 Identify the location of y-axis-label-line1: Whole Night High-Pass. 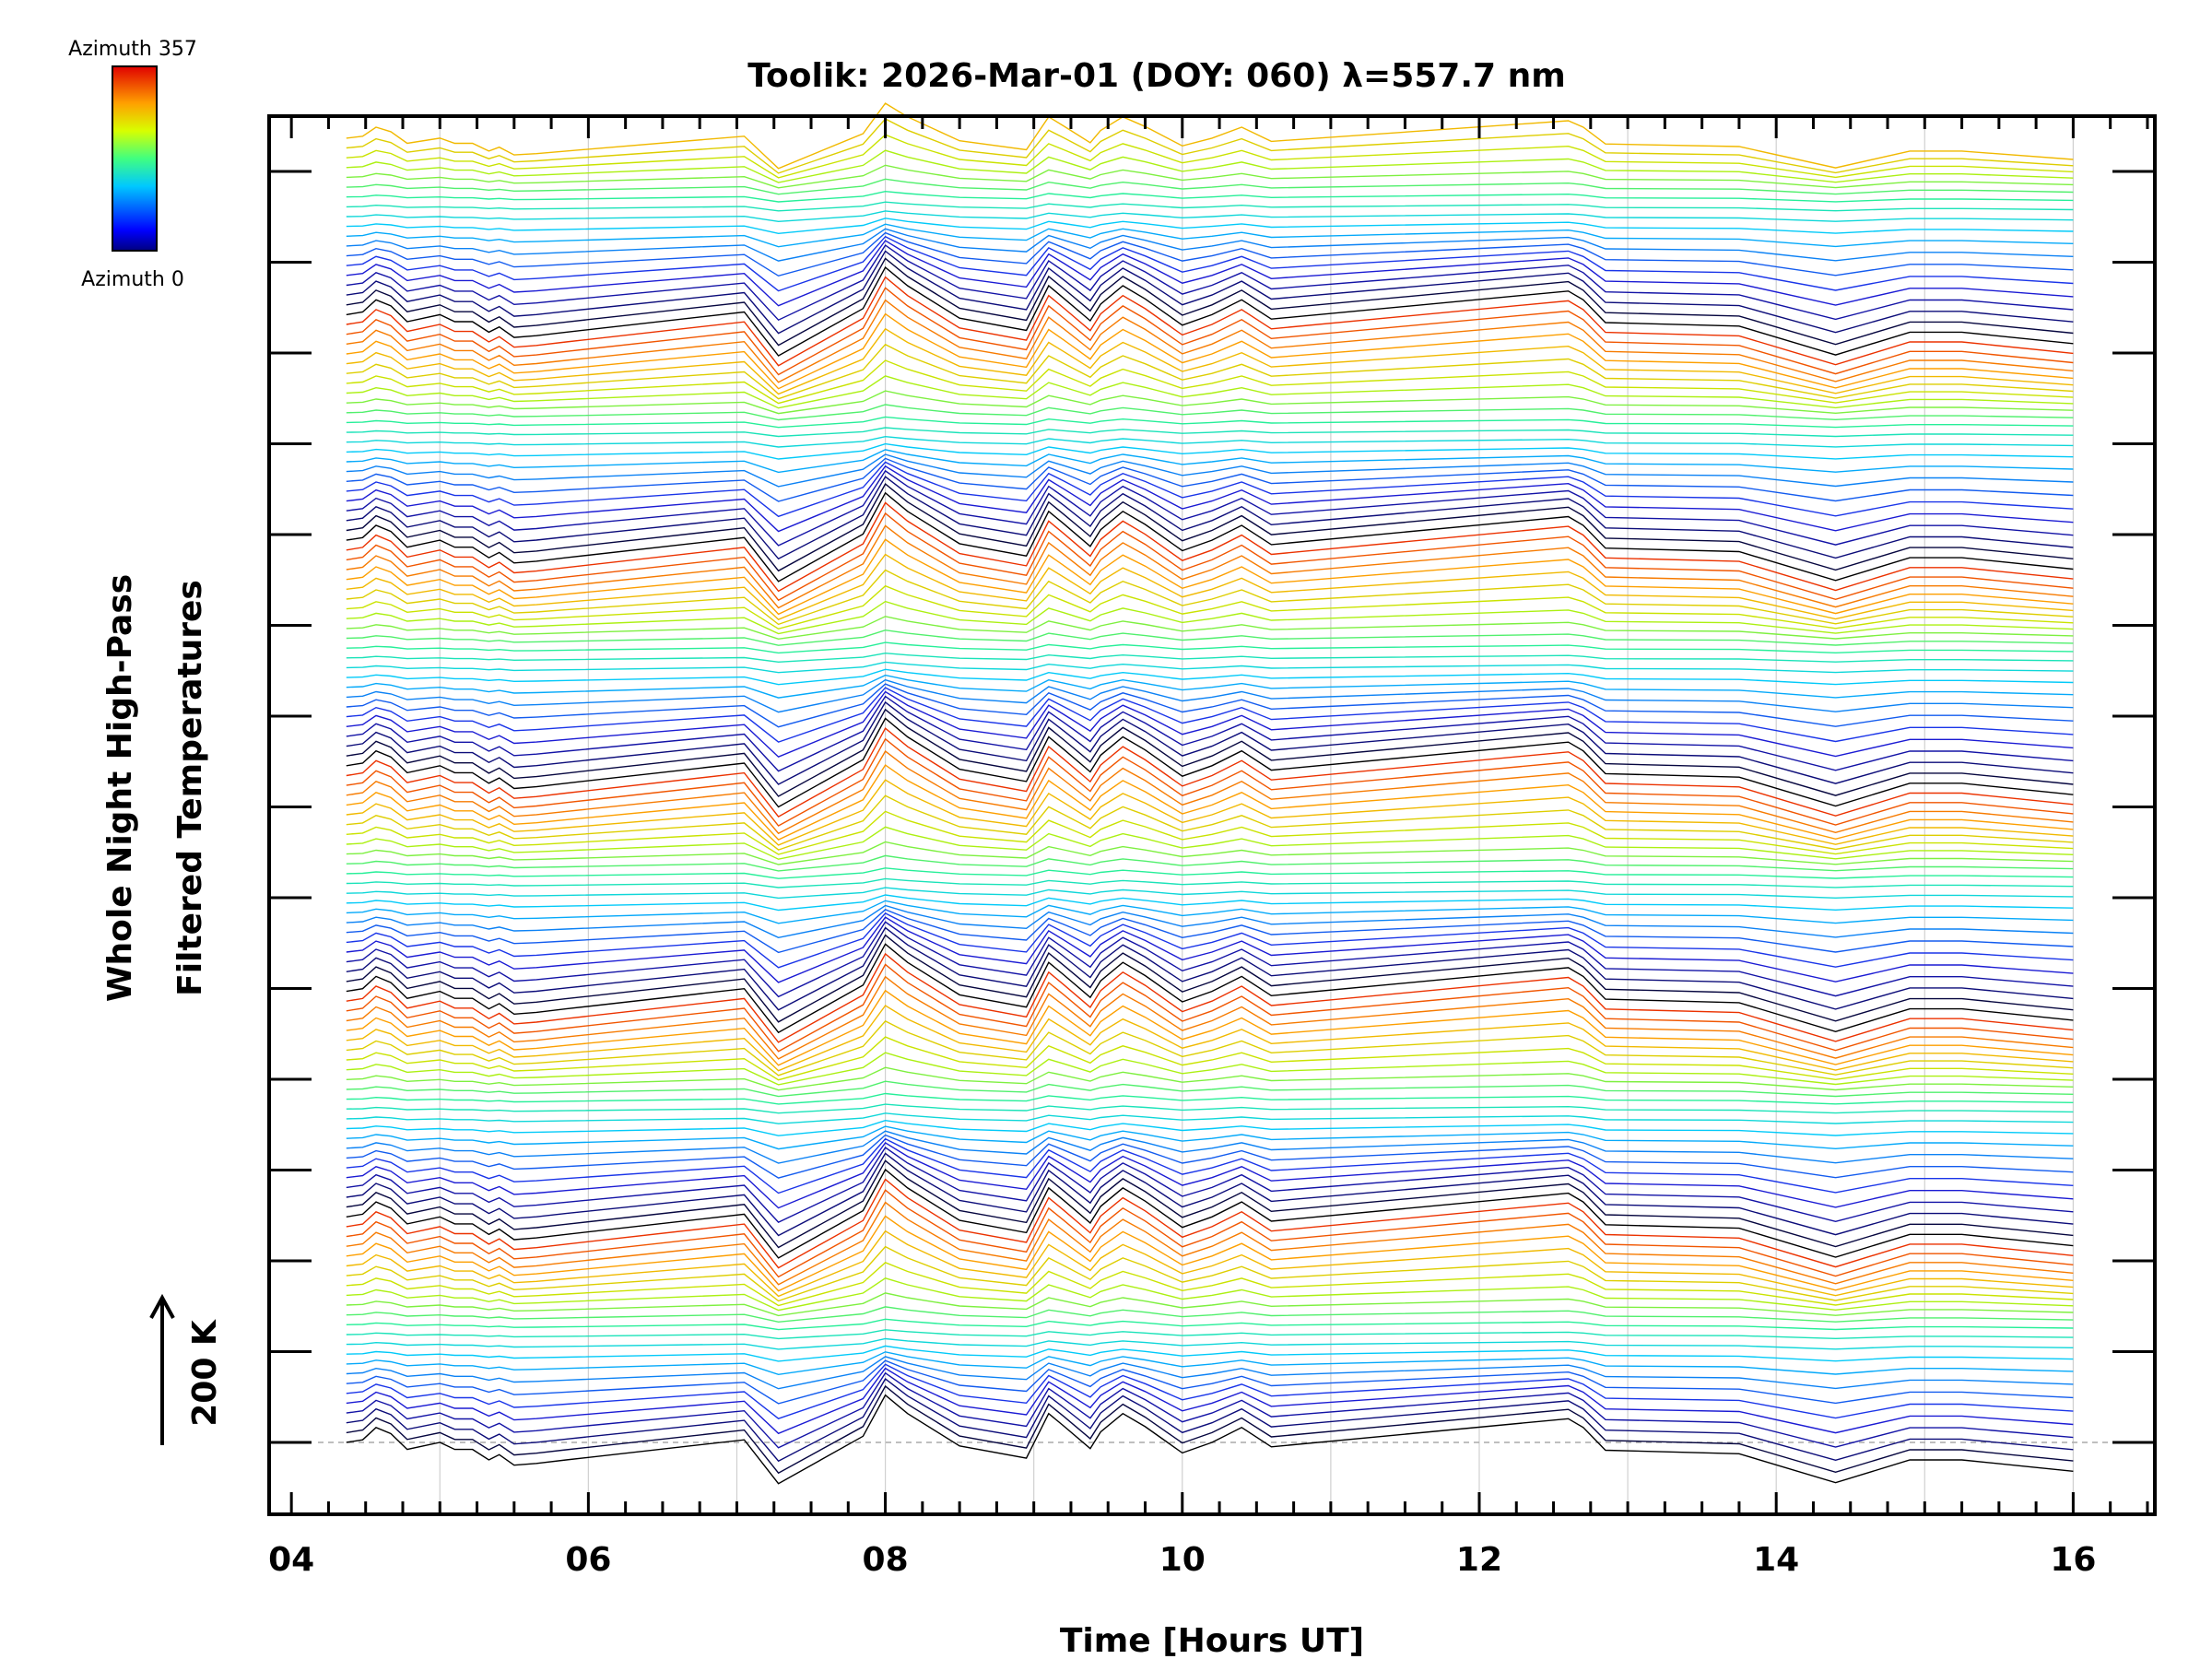
(120, 788).